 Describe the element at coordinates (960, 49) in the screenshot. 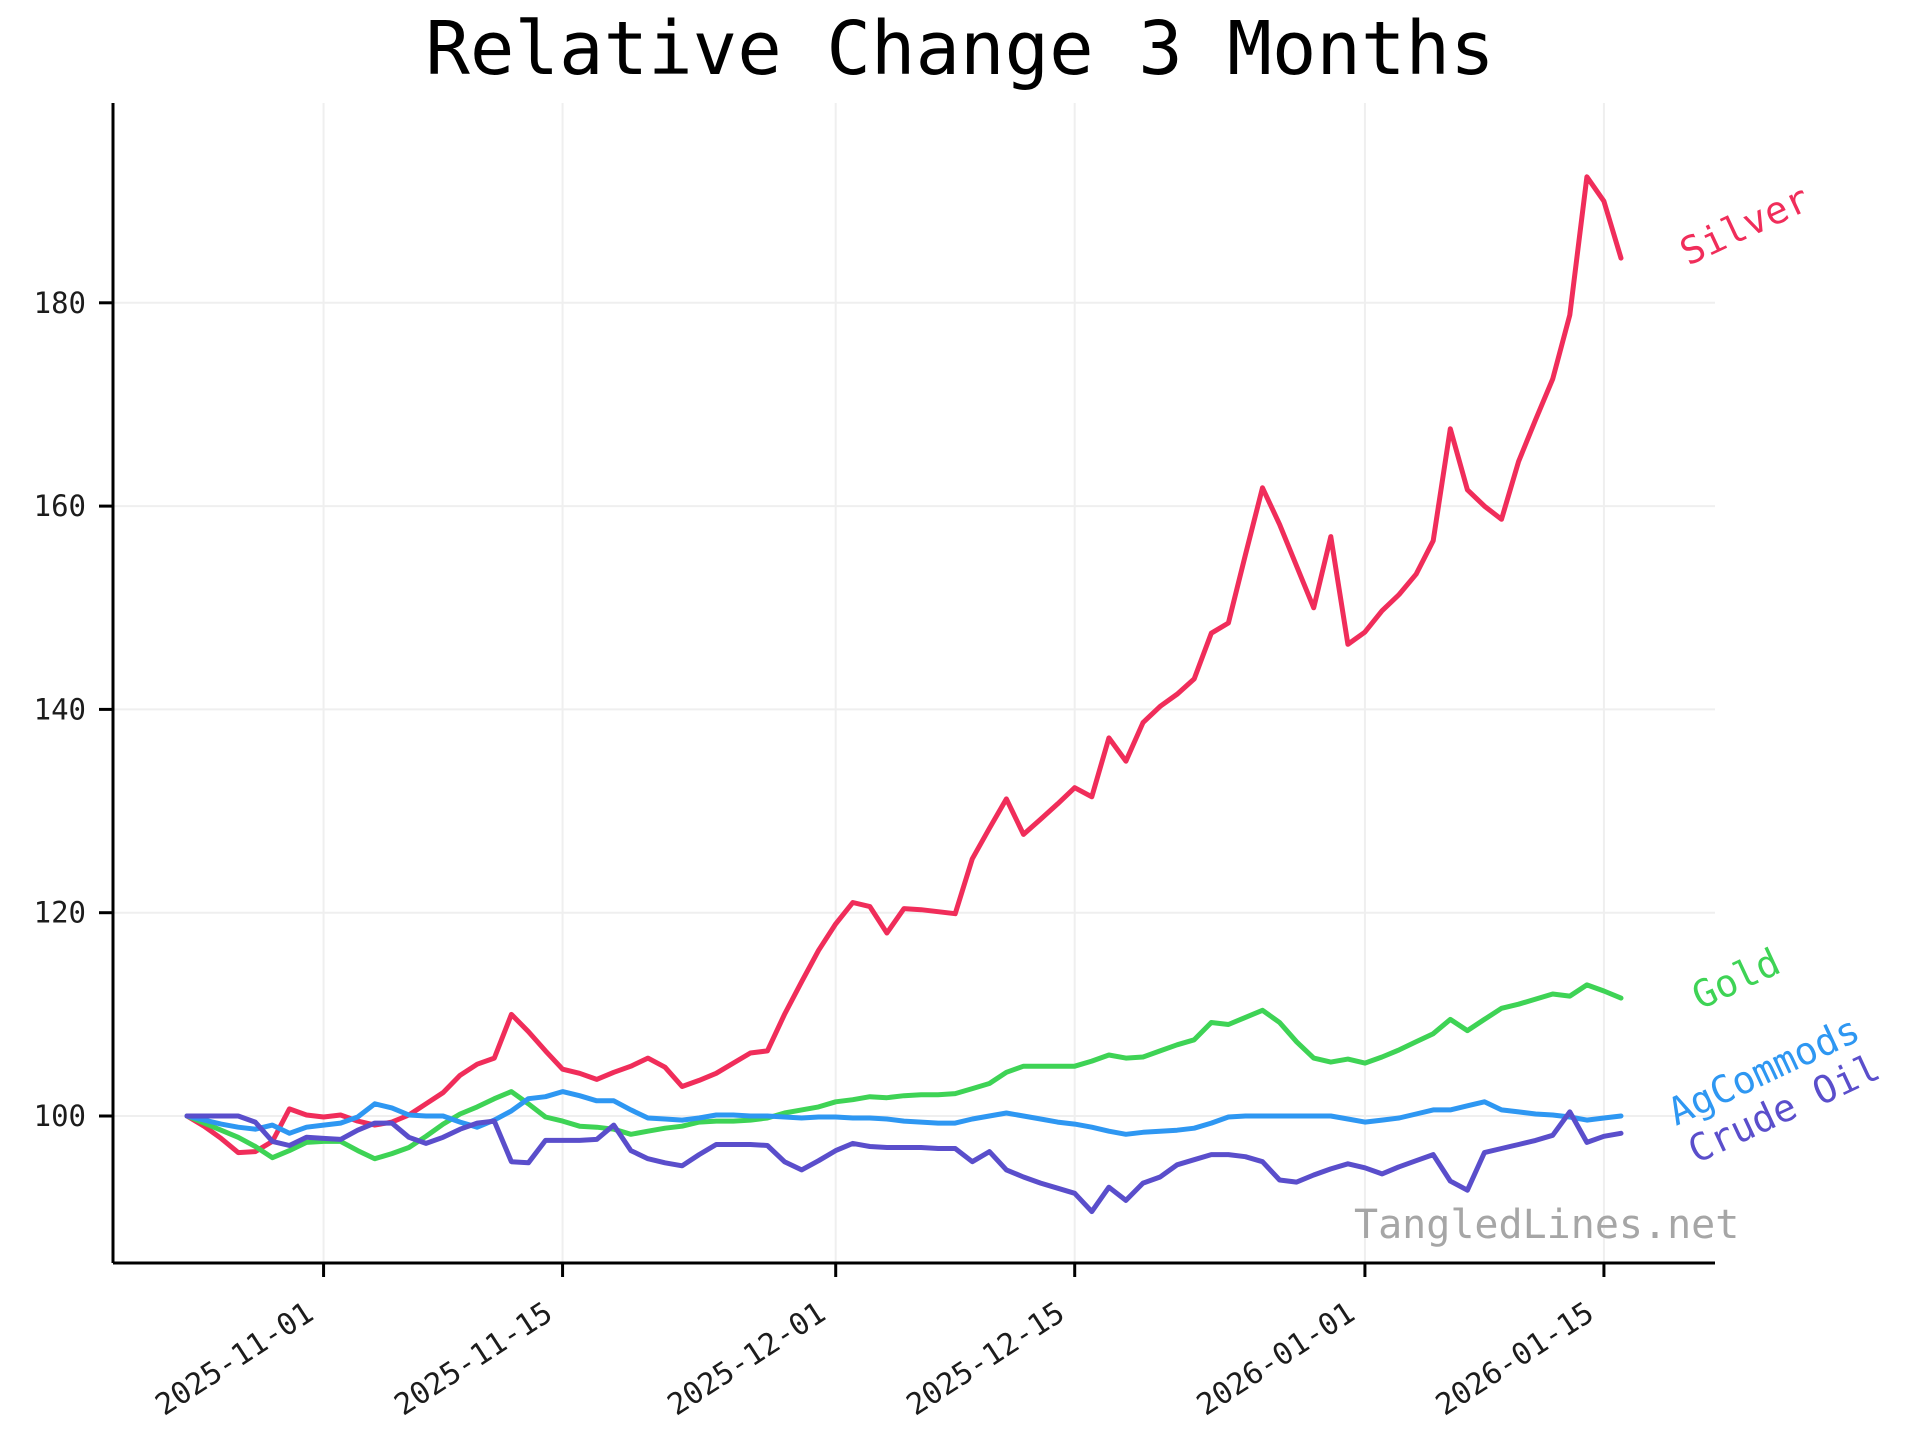

I see `chart-title: Relative Change 3 Months` at that location.